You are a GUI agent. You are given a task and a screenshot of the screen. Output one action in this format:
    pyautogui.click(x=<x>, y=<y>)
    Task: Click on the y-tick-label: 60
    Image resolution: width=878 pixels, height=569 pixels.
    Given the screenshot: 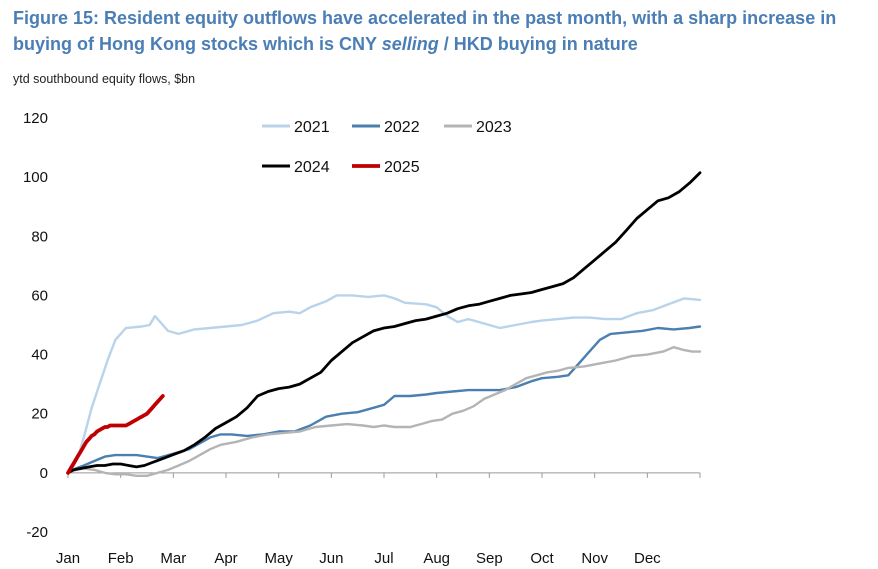 What is the action you would take?
    pyautogui.click(x=39, y=295)
    